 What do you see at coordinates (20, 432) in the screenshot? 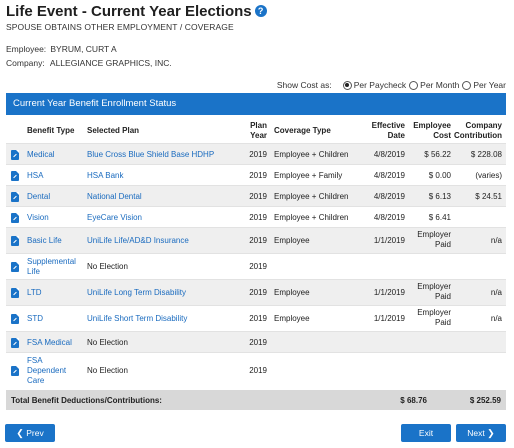
I see `chevron-left-icon: ❮` at bounding box center [20, 432].